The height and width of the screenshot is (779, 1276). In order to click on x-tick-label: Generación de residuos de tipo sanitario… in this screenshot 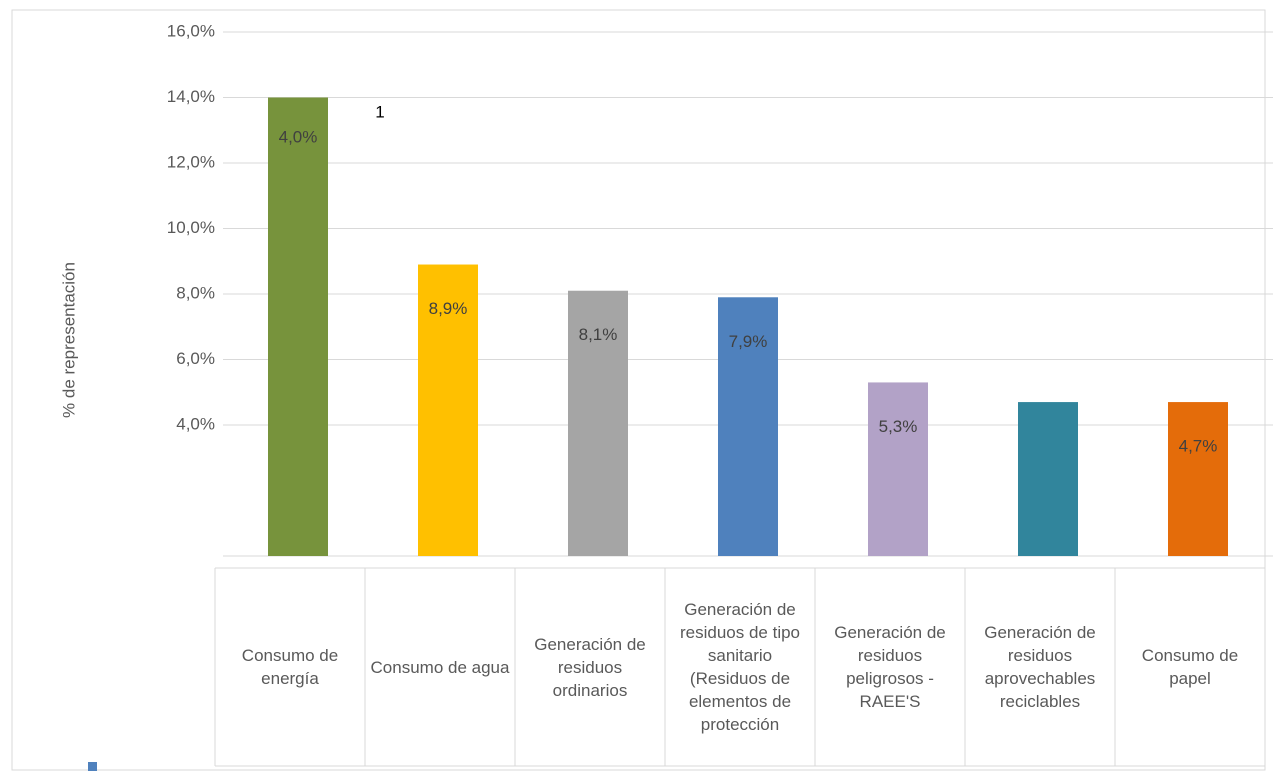, I will do `click(740, 667)`.